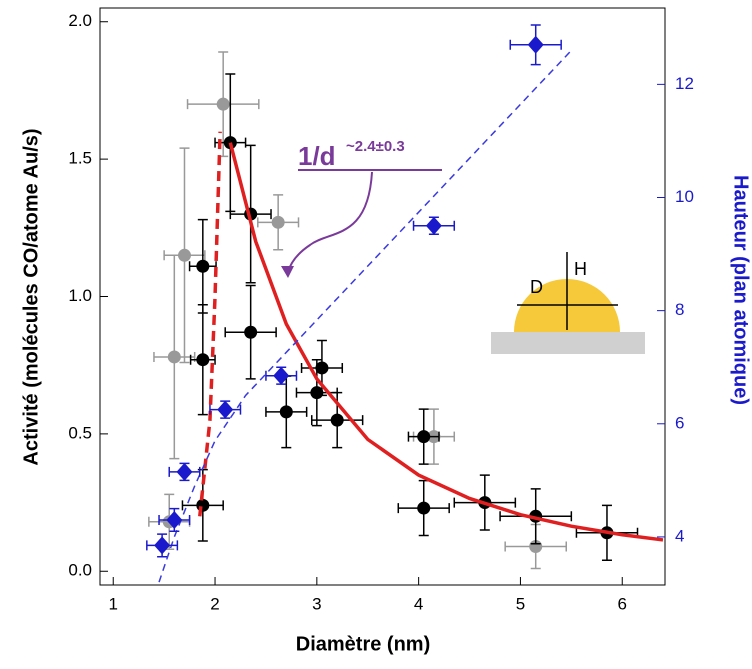 The height and width of the screenshot is (669, 752). What do you see at coordinates (316, 603) in the screenshot?
I see `x-tick-label: 3` at bounding box center [316, 603].